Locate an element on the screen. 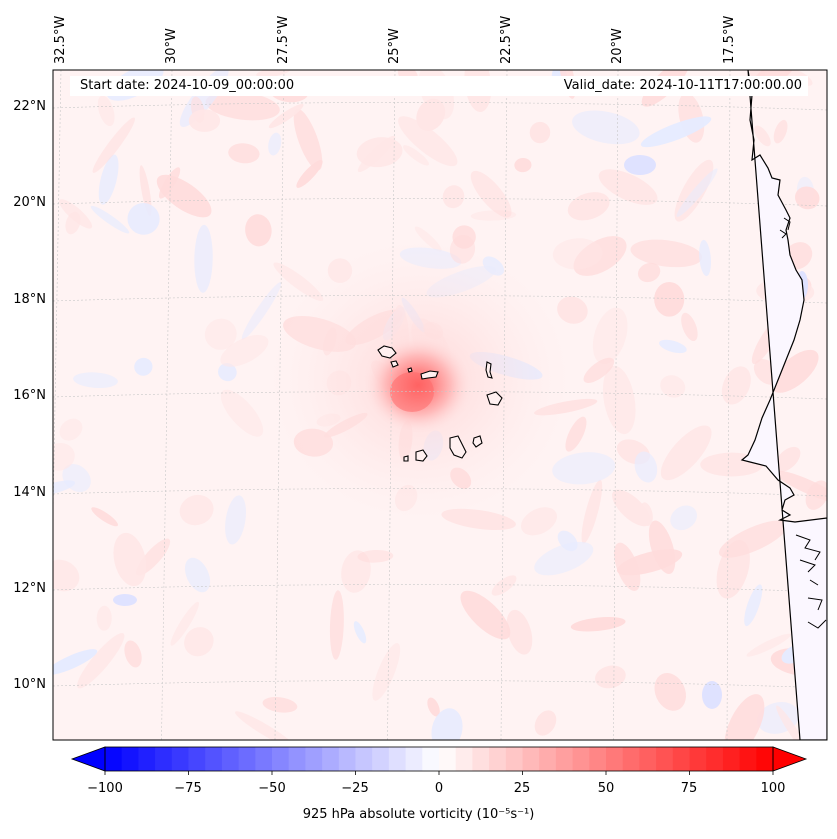  cape-verde-islands is located at coordinates (440, 403).